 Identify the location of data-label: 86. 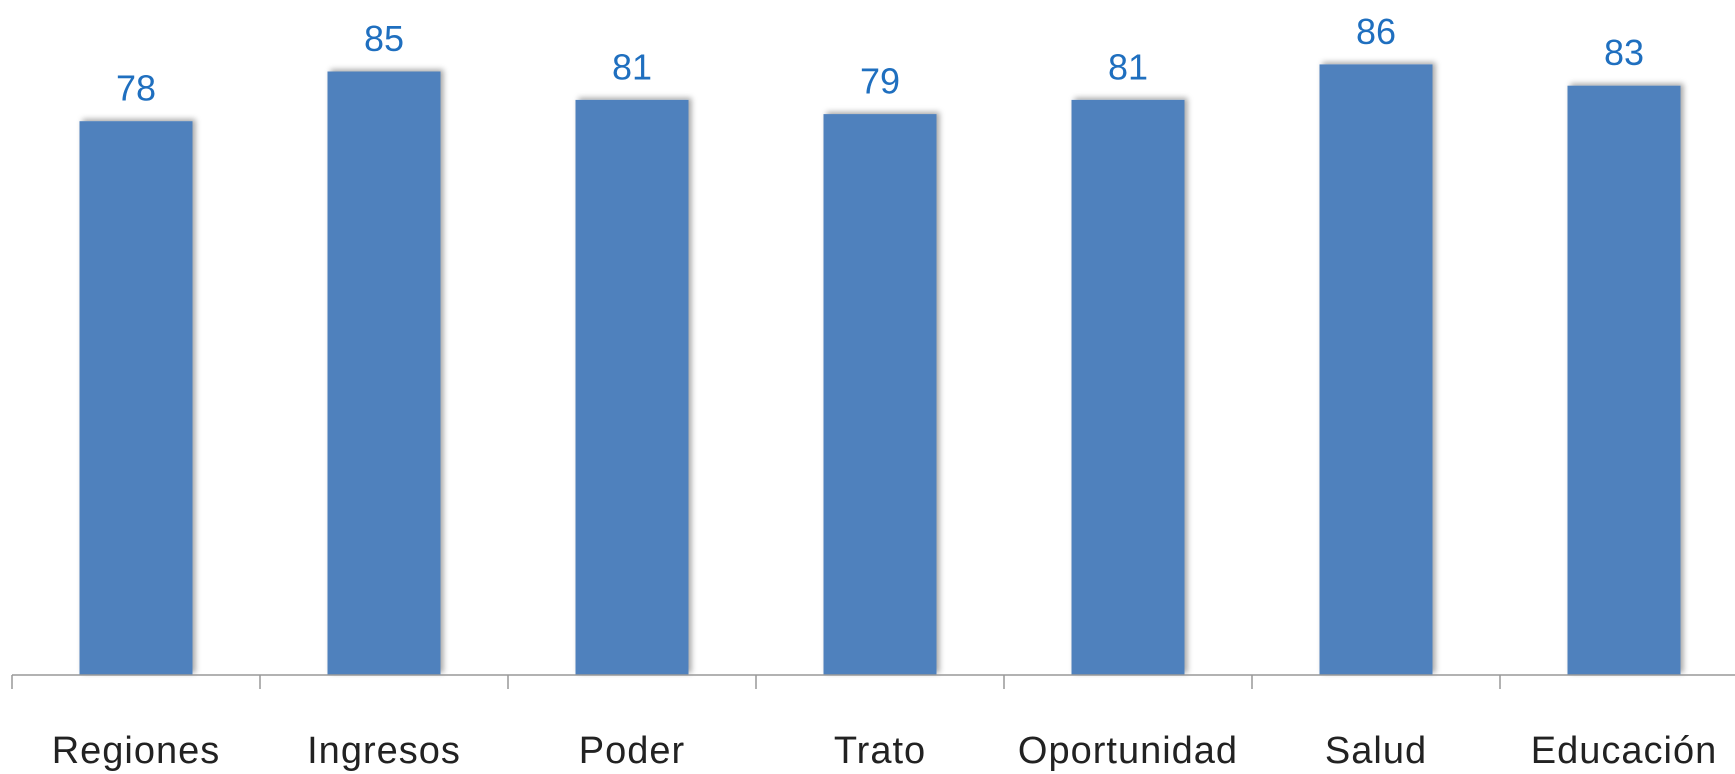
(1376, 31).